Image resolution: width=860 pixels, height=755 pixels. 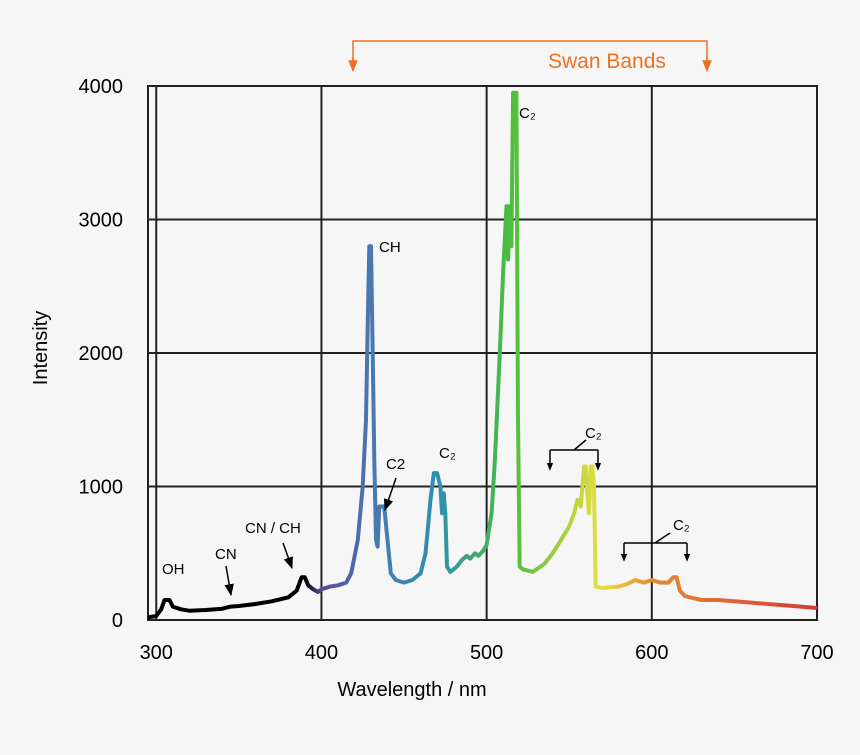 I want to click on y-tick-label: 3000, so click(x=101, y=221).